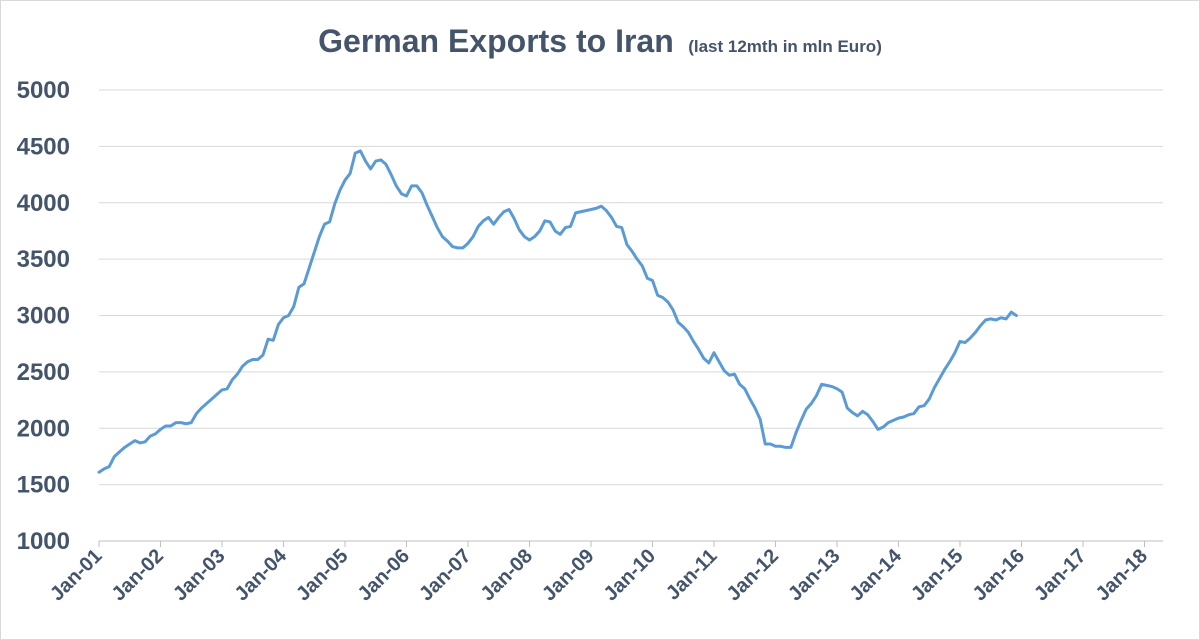  I want to click on x-tick-label-Jan-06: Jan-06, so click(384, 575).